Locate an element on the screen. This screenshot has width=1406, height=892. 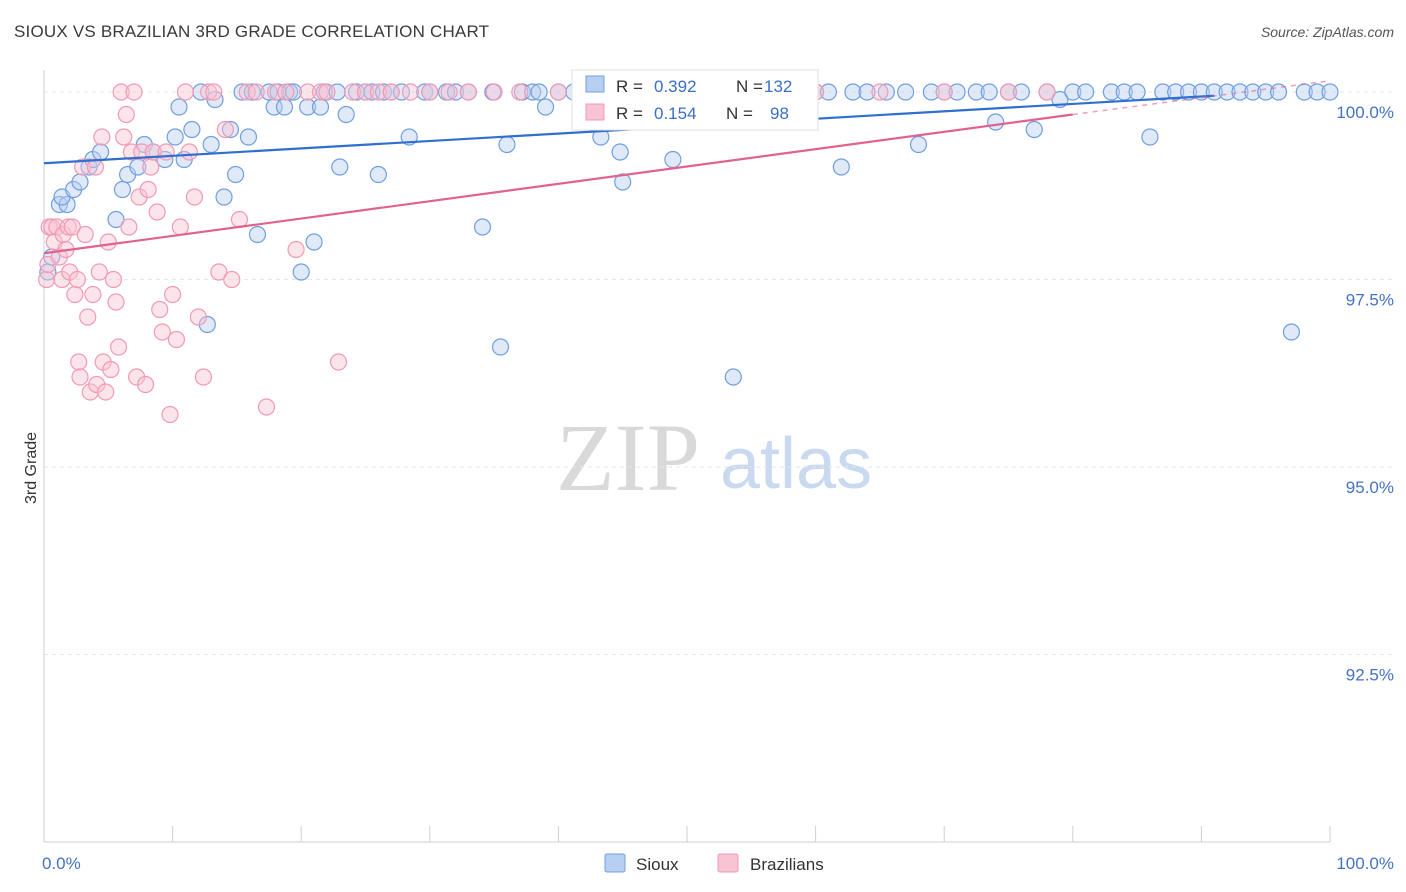
sioux-n-label: N = is located at coordinates (749, 86).